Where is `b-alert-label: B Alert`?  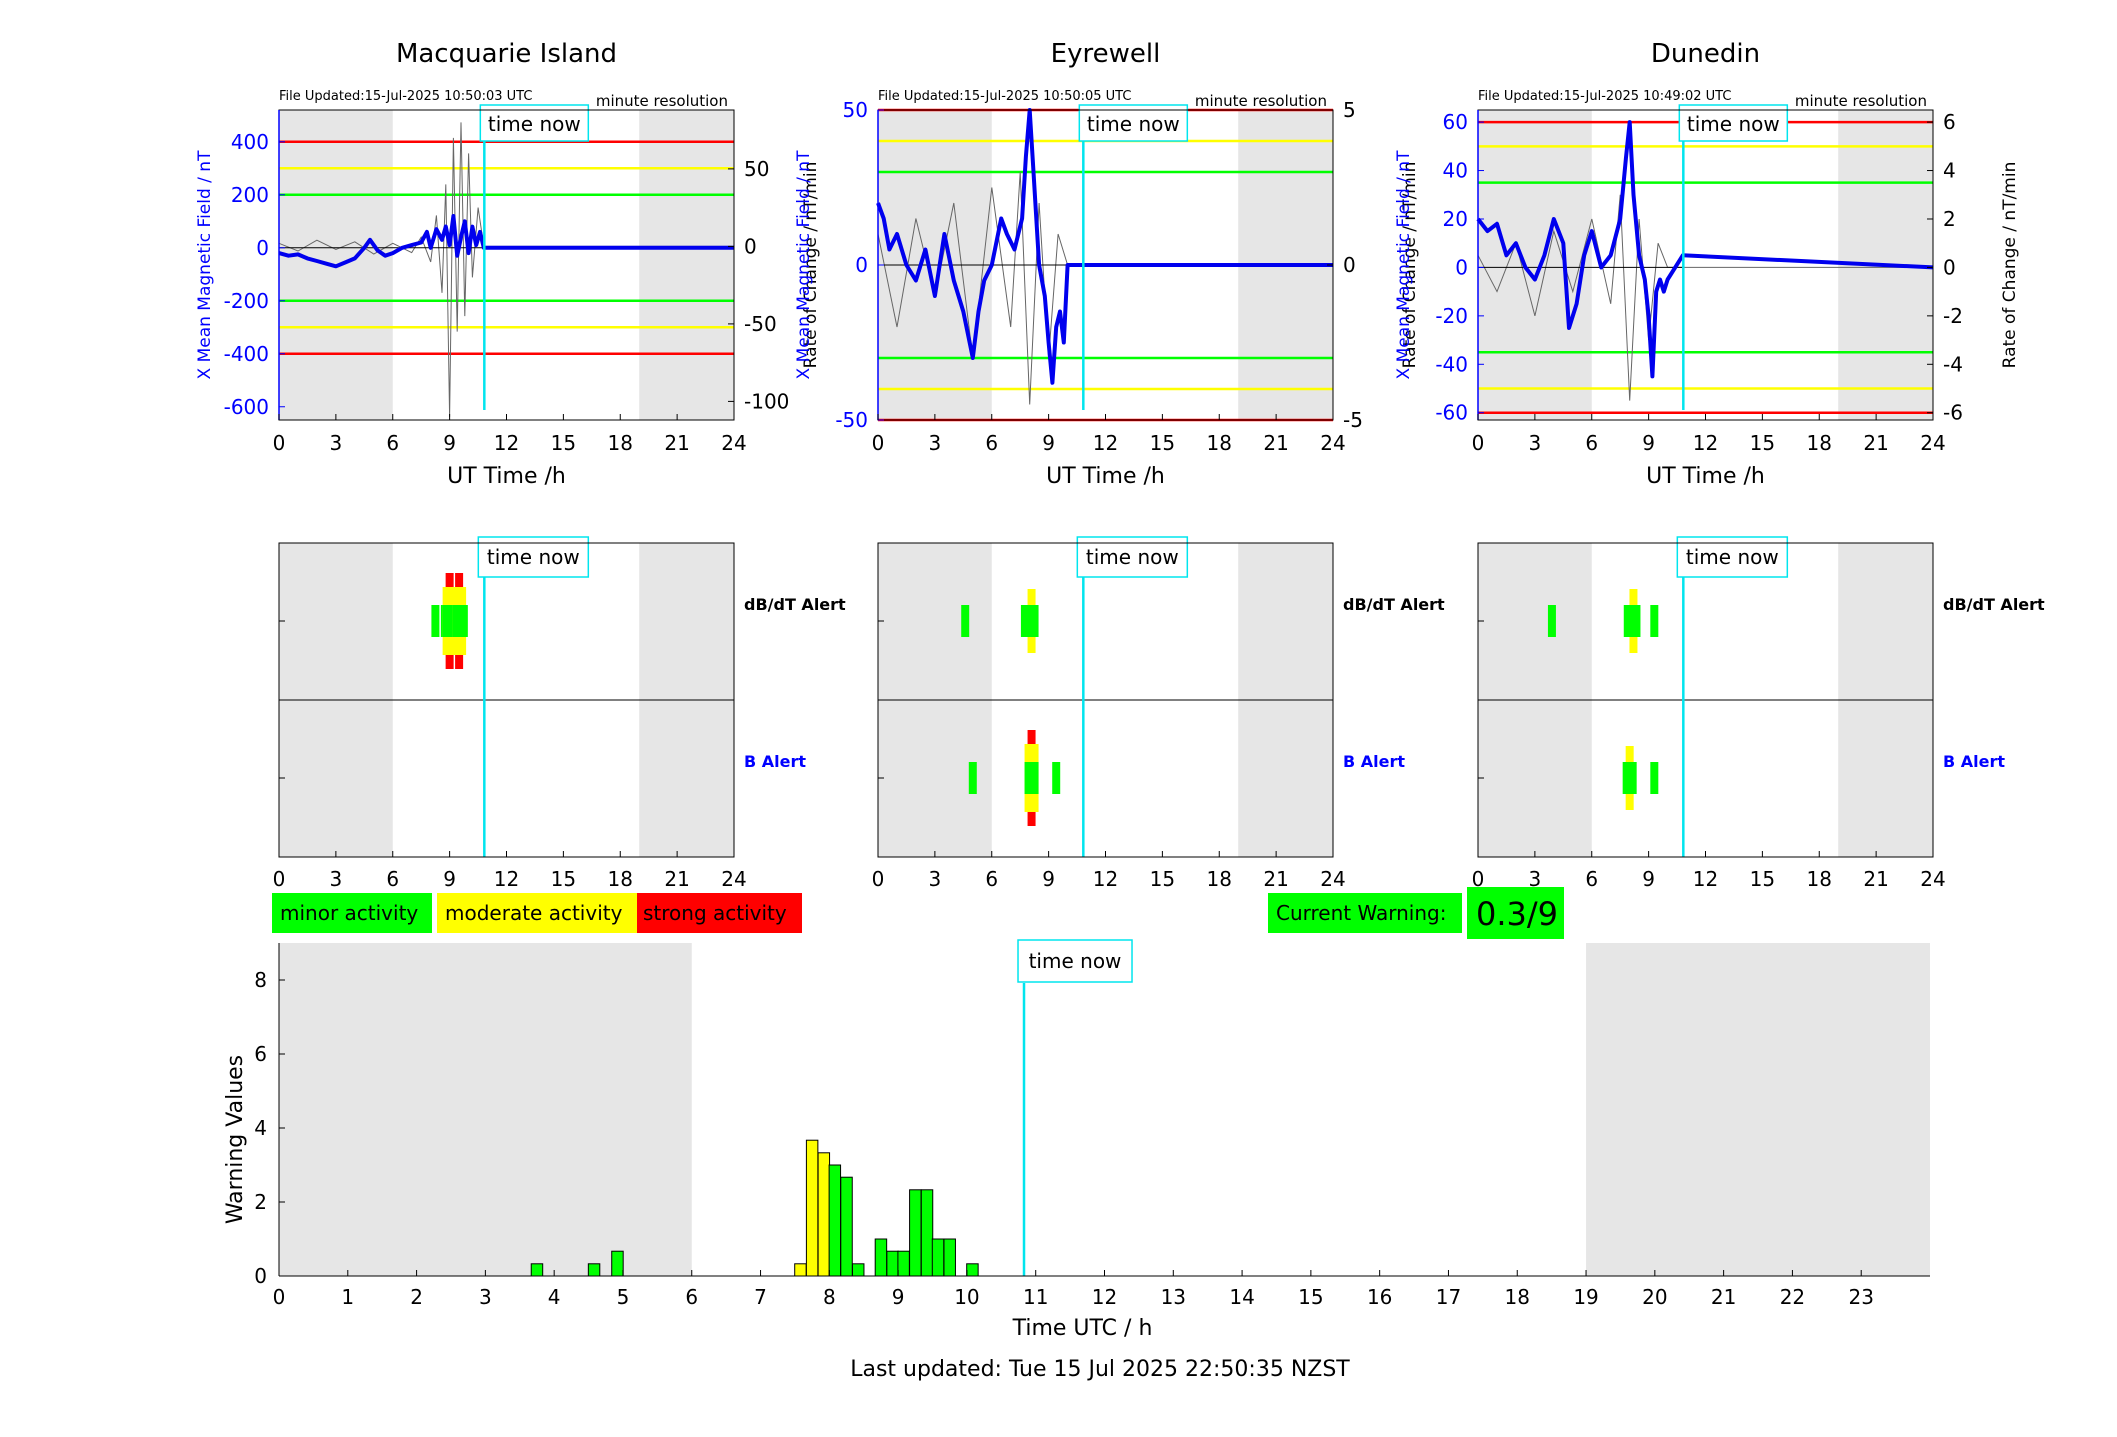 b-alert-label: B Alert is located at coordinates (775, 761).